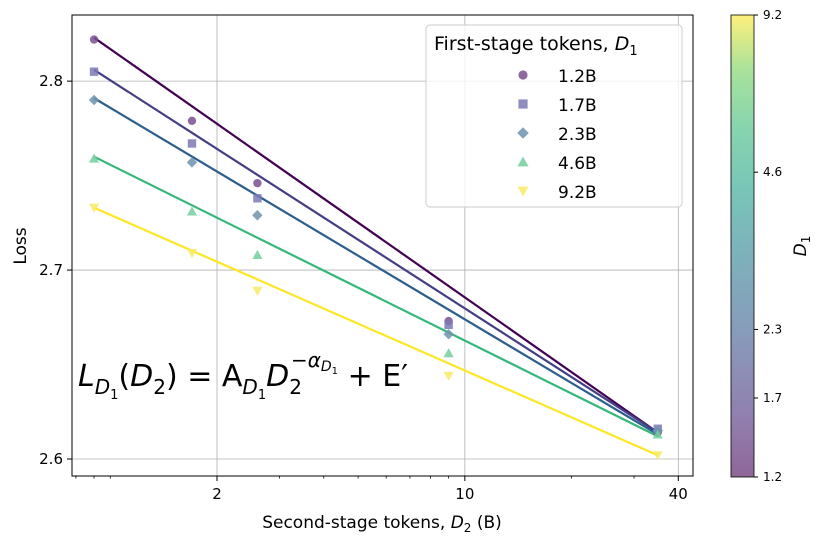 Image resolution: width=820 pixels, height=543 pixels. Describe the element at coordinates (51, 270) in the screenshot. I see `y-tick-label: 2.7` at that location.